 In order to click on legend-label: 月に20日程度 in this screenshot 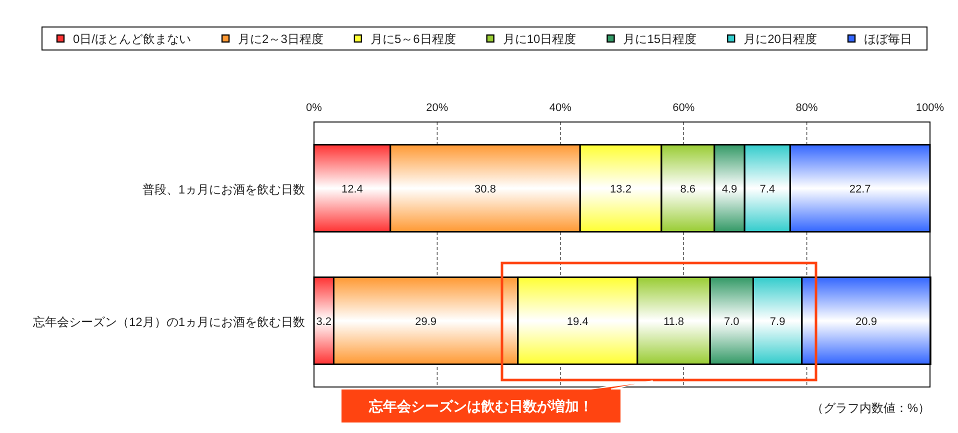, I will do `click(780, 39)`.